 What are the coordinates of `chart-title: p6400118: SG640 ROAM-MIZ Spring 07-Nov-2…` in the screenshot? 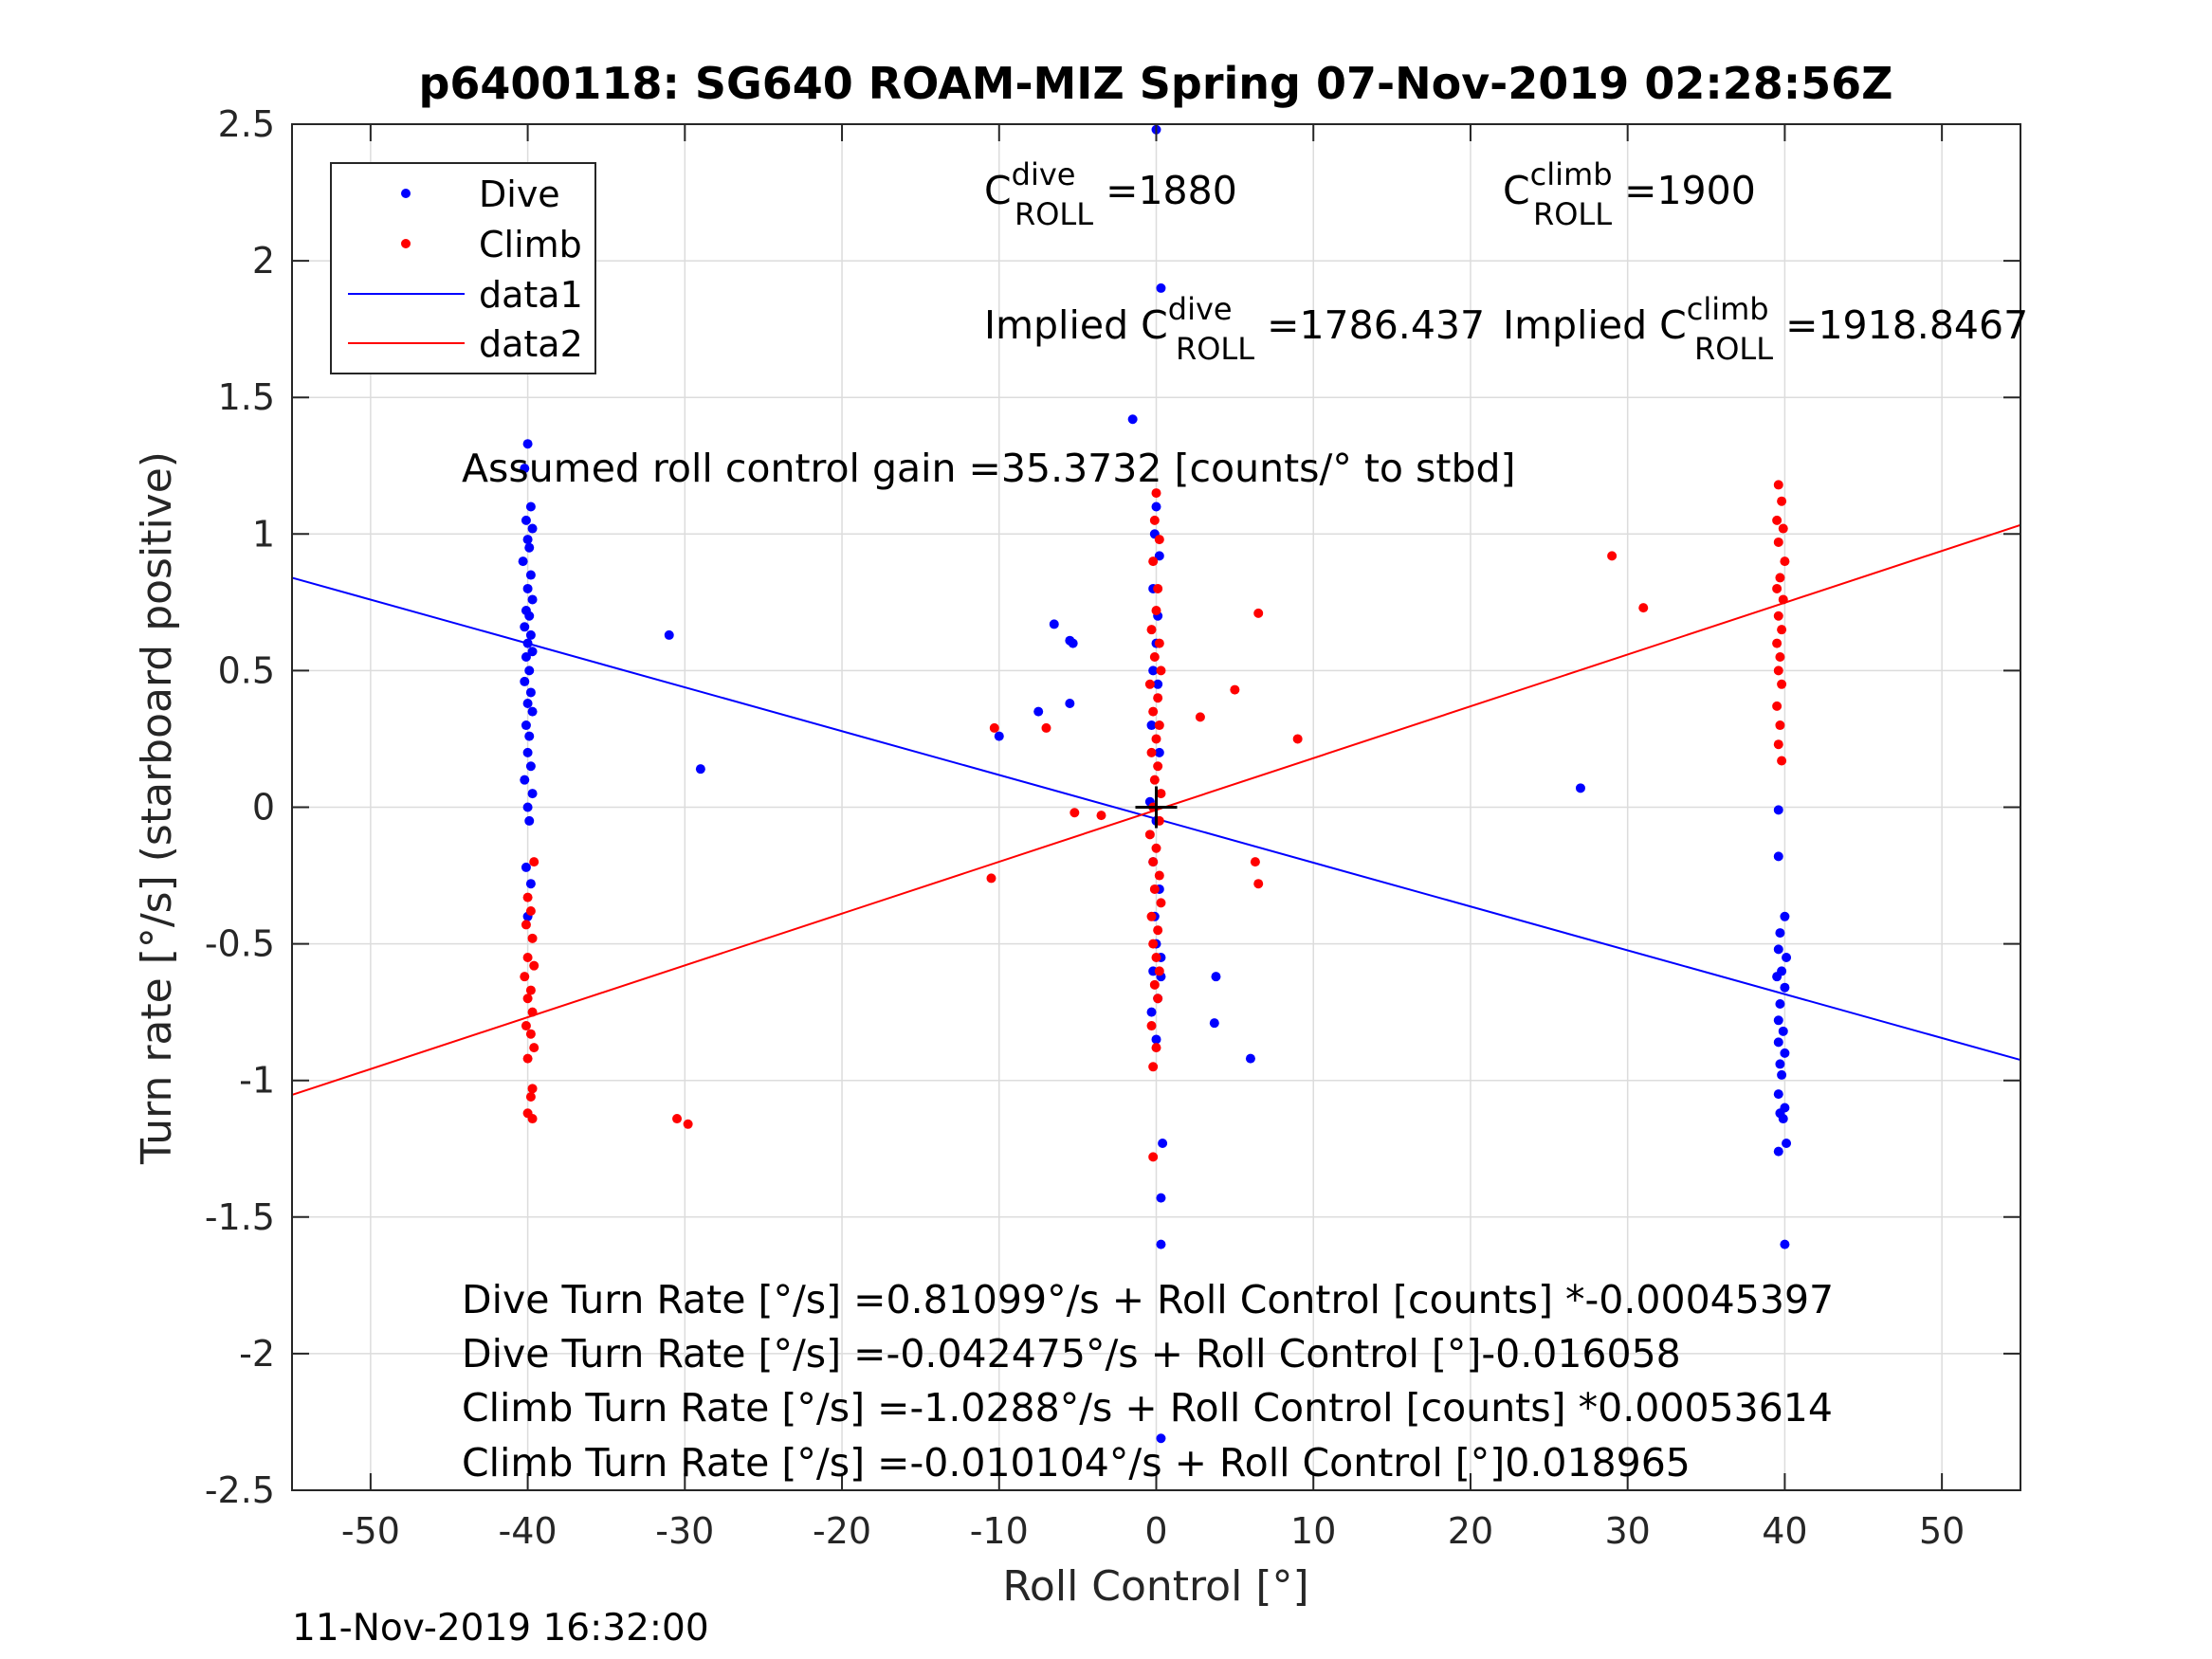 It's located at (1155, 83).